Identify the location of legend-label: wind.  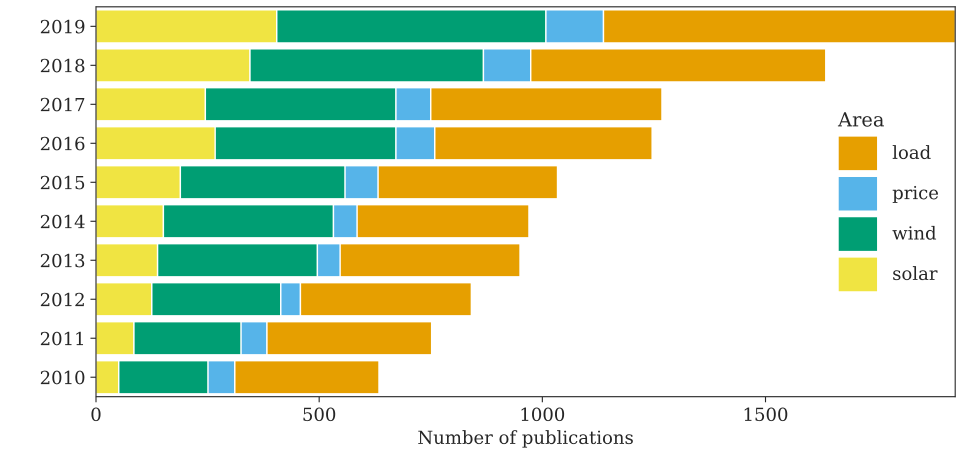
(914, 233).